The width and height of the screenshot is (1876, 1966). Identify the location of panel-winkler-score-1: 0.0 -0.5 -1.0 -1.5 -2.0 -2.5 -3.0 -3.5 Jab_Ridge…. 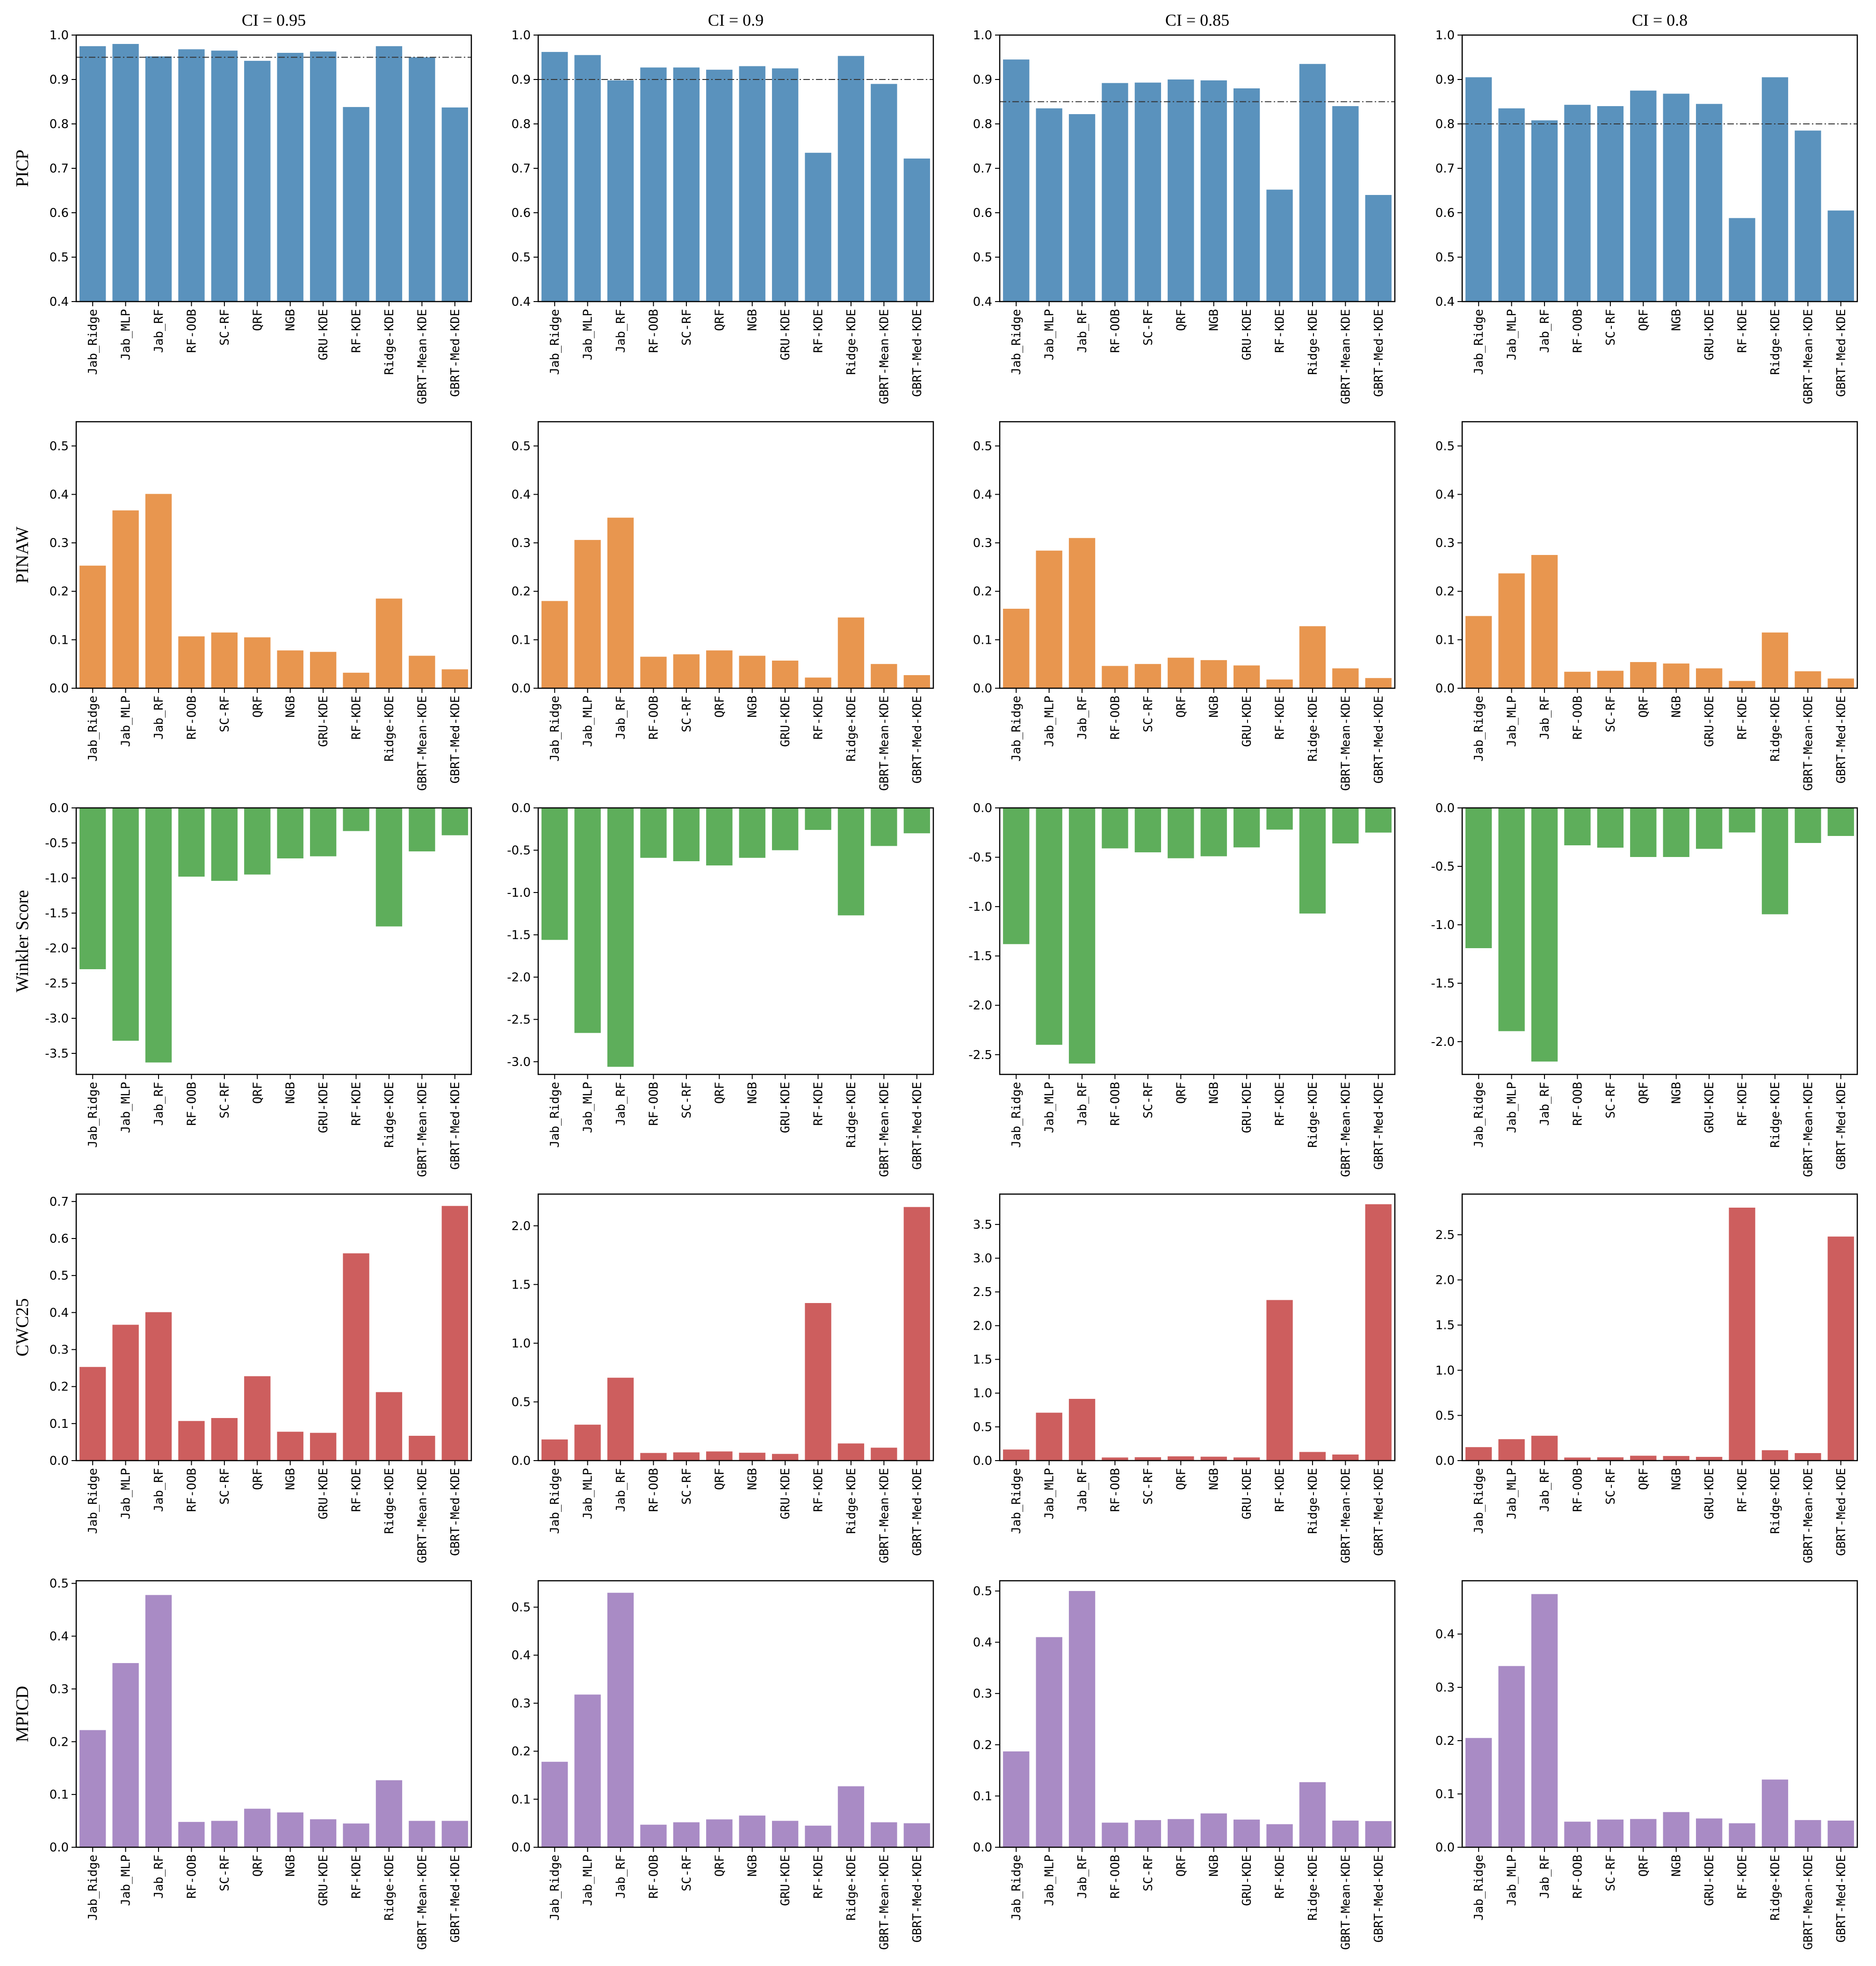
(258, 989).